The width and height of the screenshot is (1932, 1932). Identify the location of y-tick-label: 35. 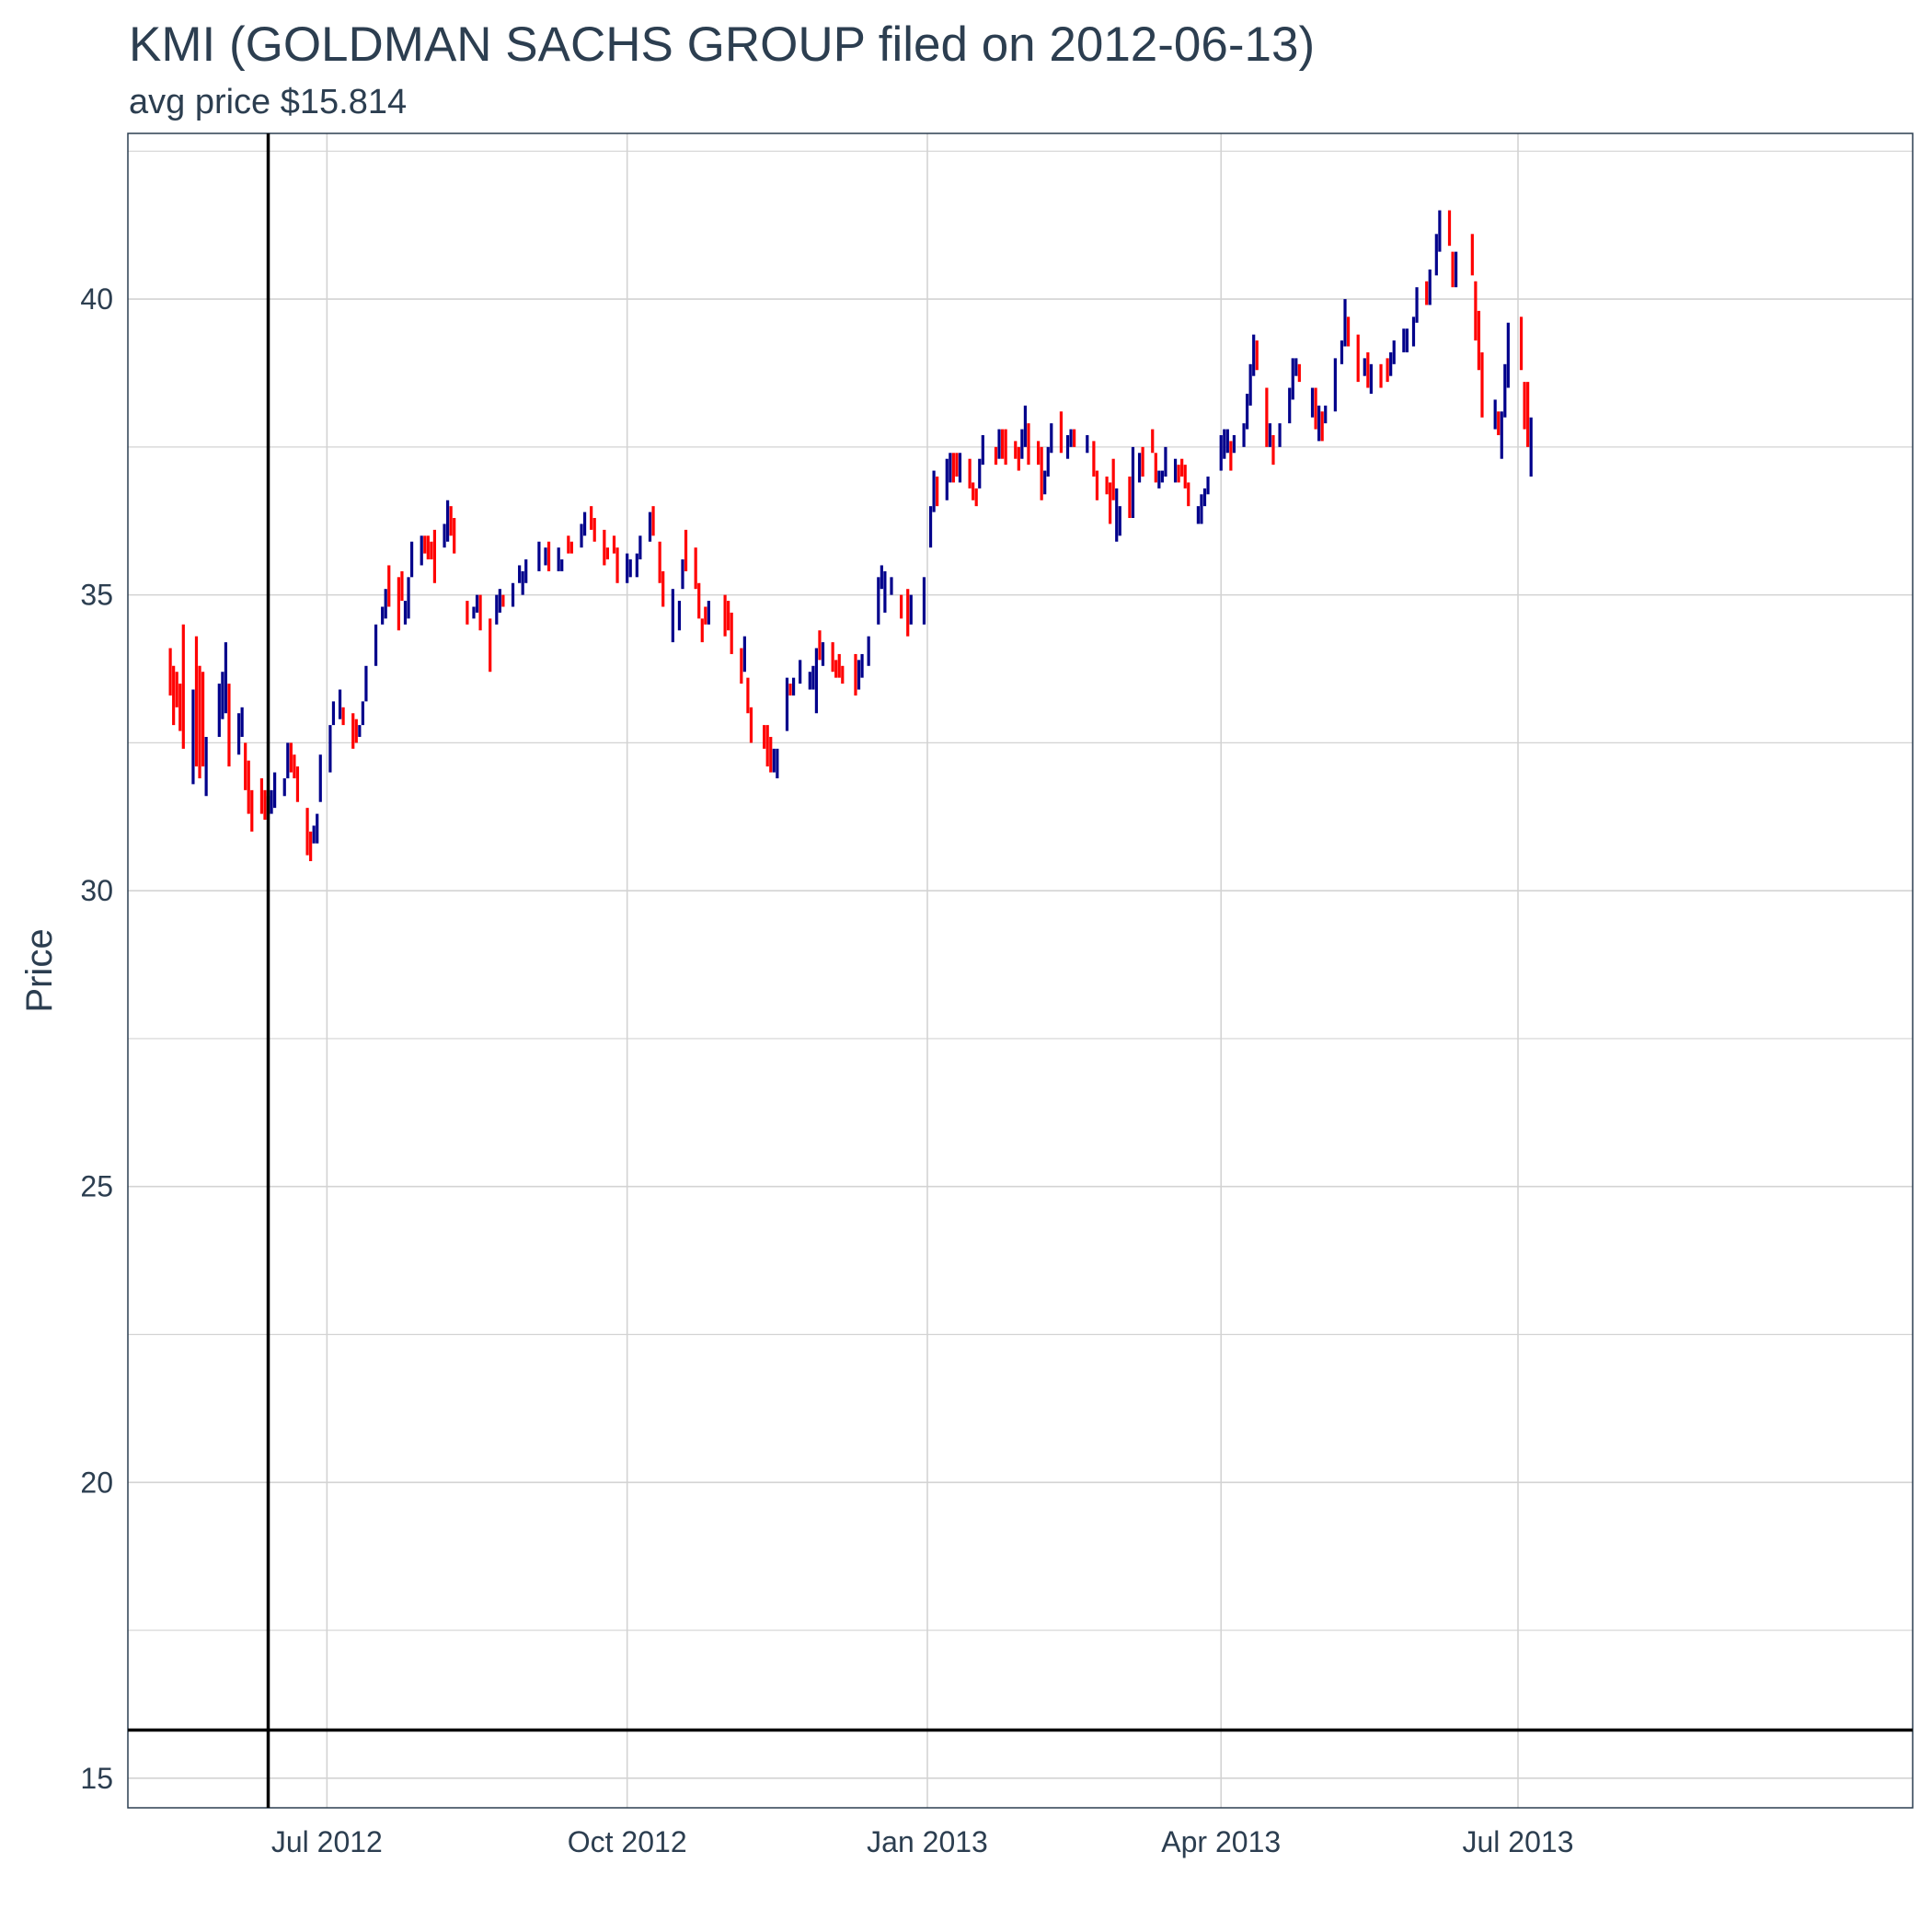
(96, 595).